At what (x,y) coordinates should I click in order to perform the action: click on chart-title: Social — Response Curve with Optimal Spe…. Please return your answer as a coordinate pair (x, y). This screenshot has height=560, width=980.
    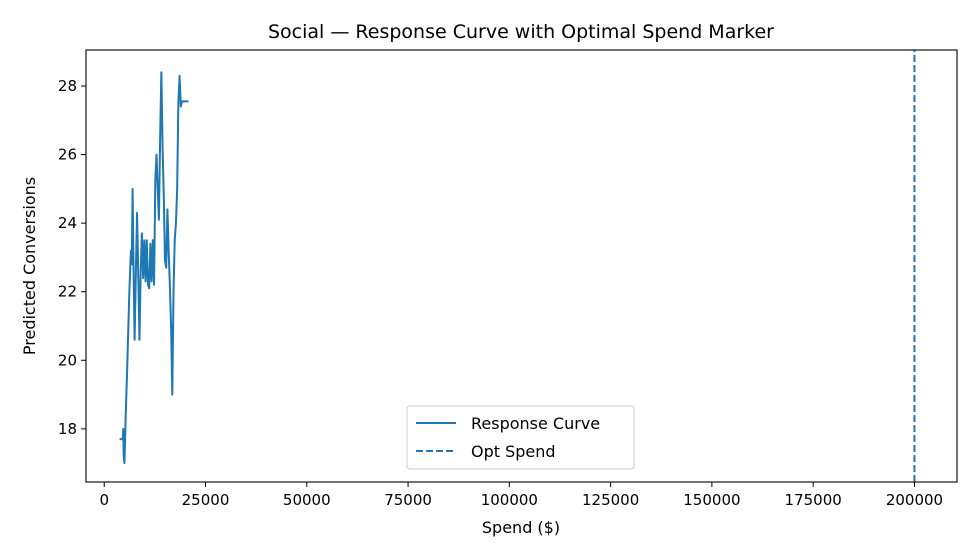
    Looking at the image, I should click on (521, 32).